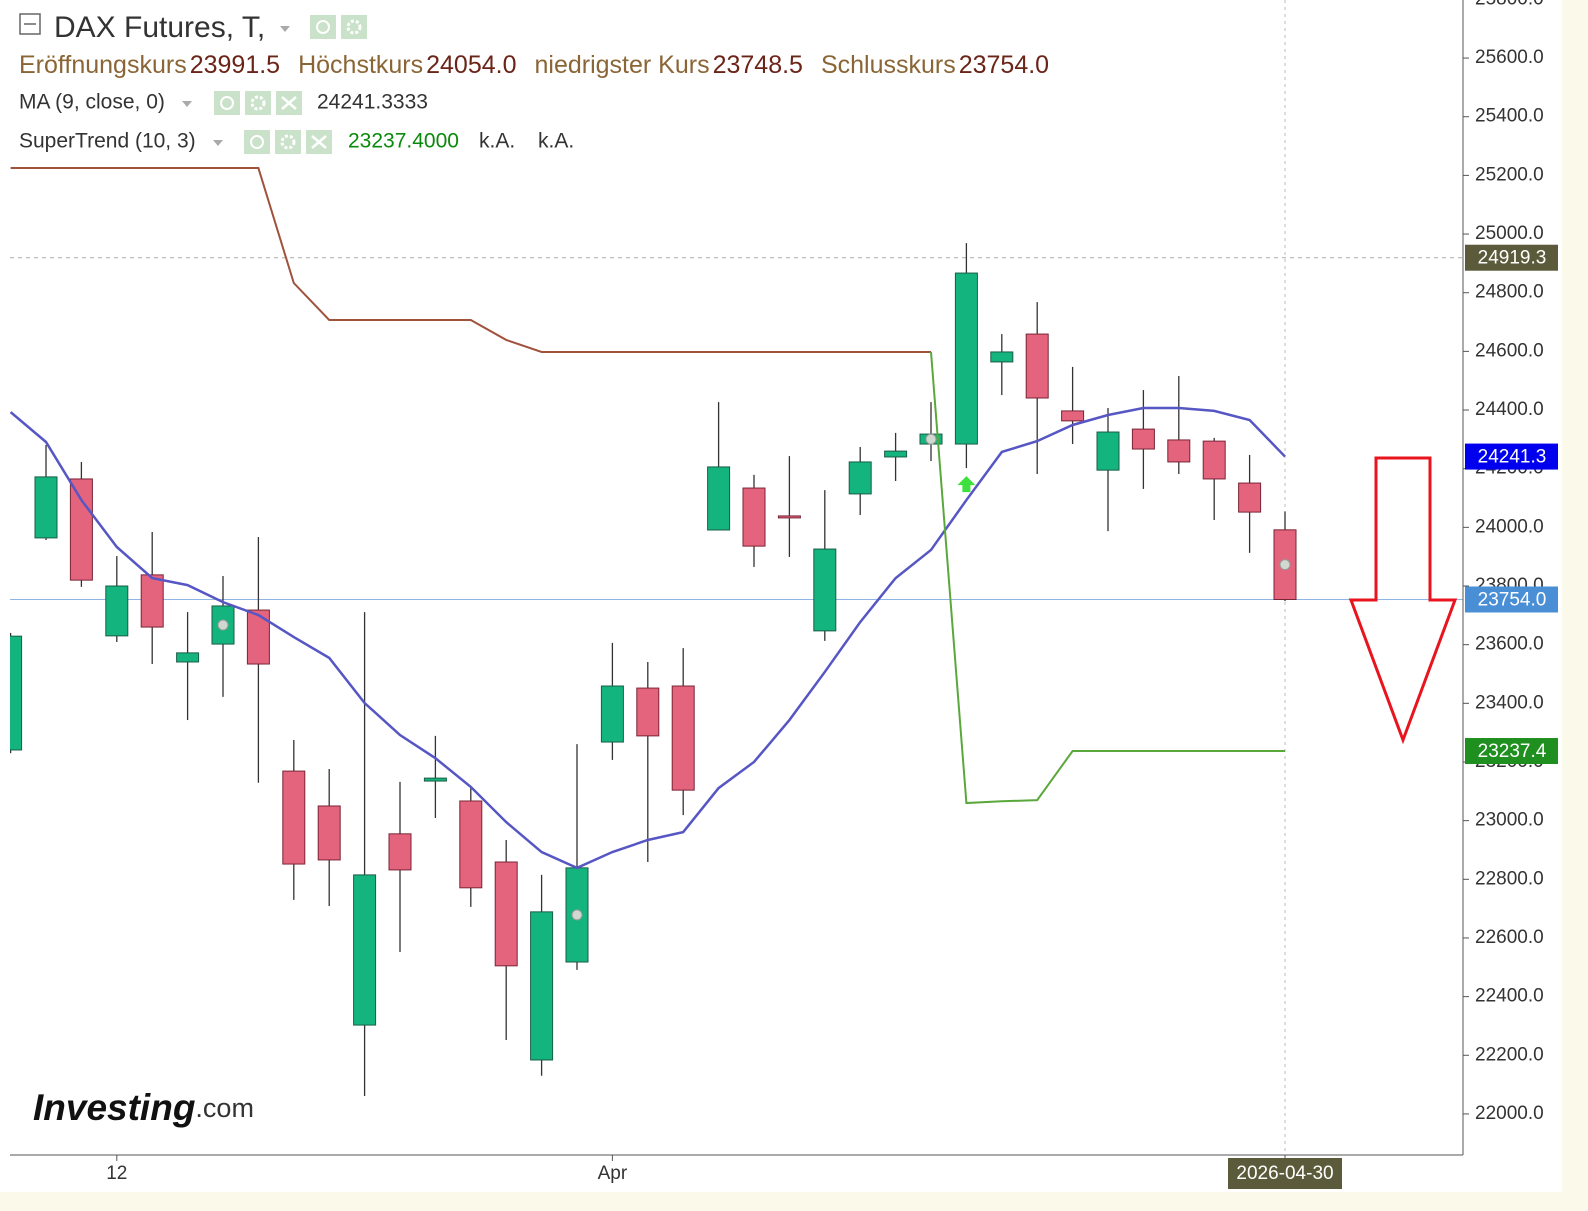 Image resolution: width=1588 pixels, height=1211 pixels. I want to click on y-tick-label: 22800.0, so click(1509, 878).